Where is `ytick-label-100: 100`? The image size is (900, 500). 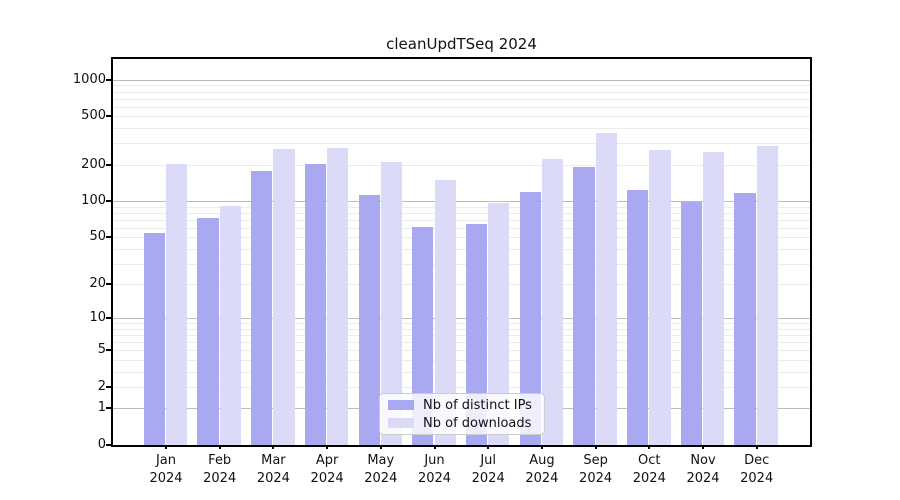
ytick-label-100: 100 is located at coordinates (93, 201).